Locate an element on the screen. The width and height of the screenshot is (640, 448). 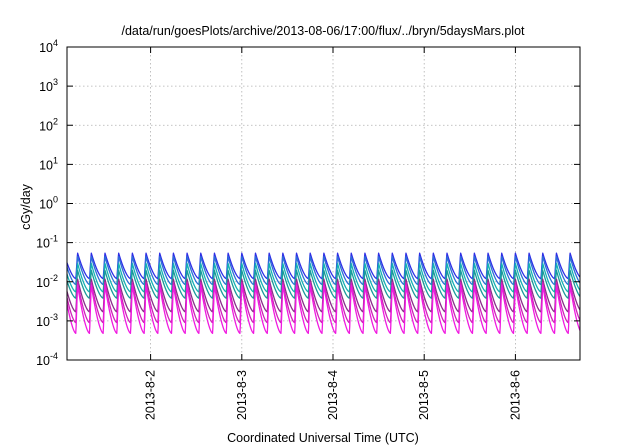
x-tick-label: 2013-8-5 is located at coordinates (424, 395).